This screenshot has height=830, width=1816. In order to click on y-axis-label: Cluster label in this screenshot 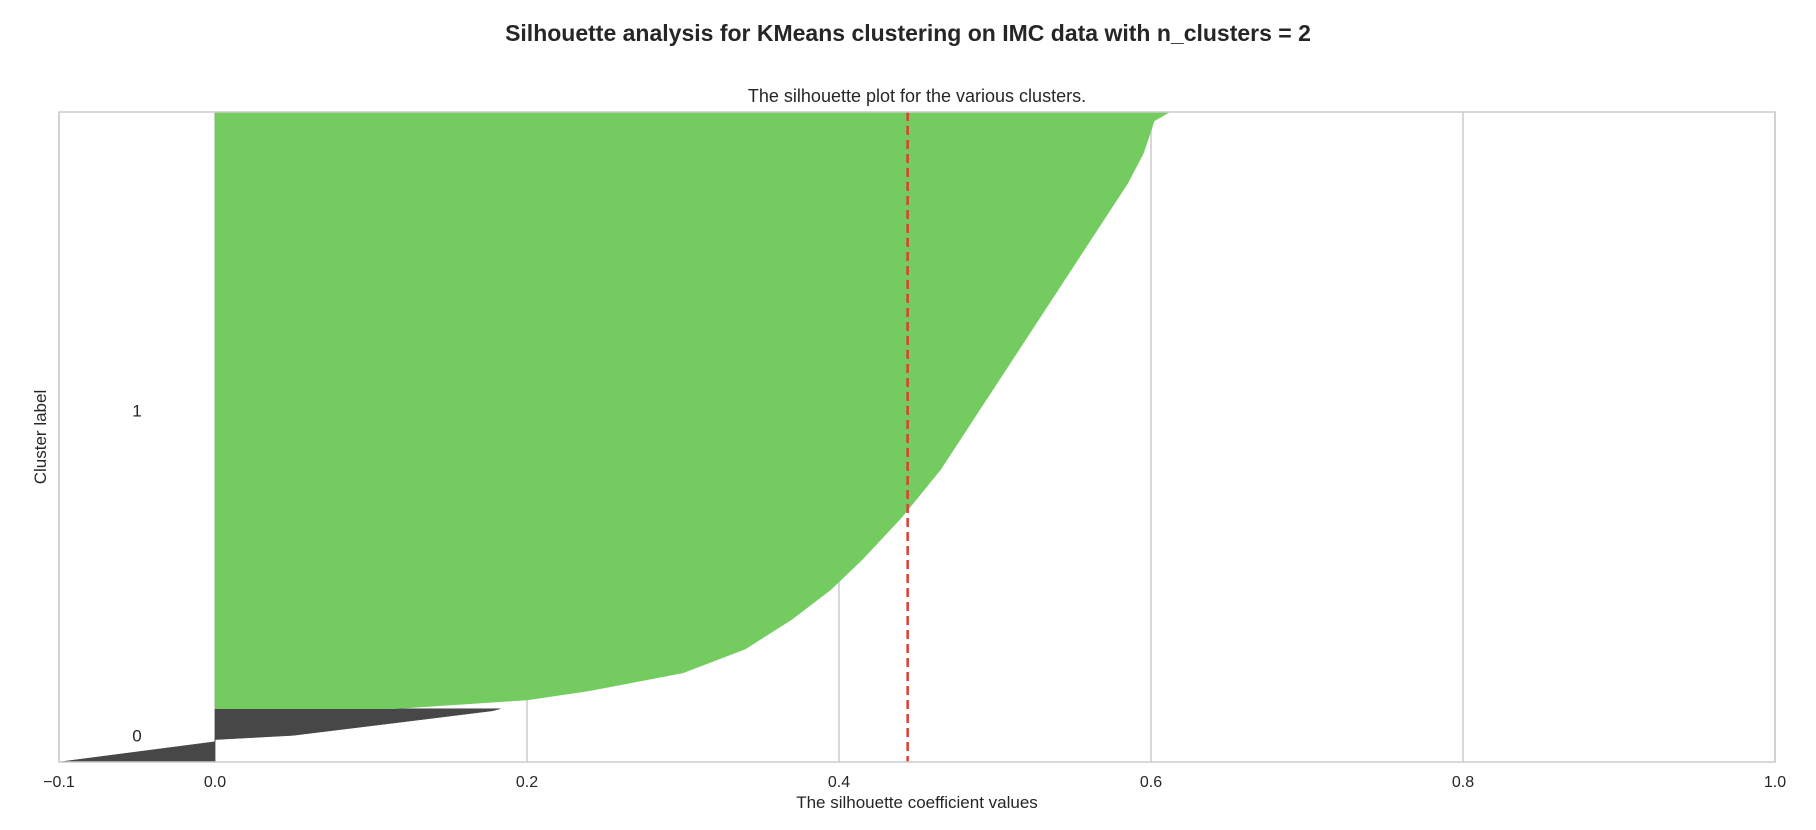, I will do `click(40, 437)`.